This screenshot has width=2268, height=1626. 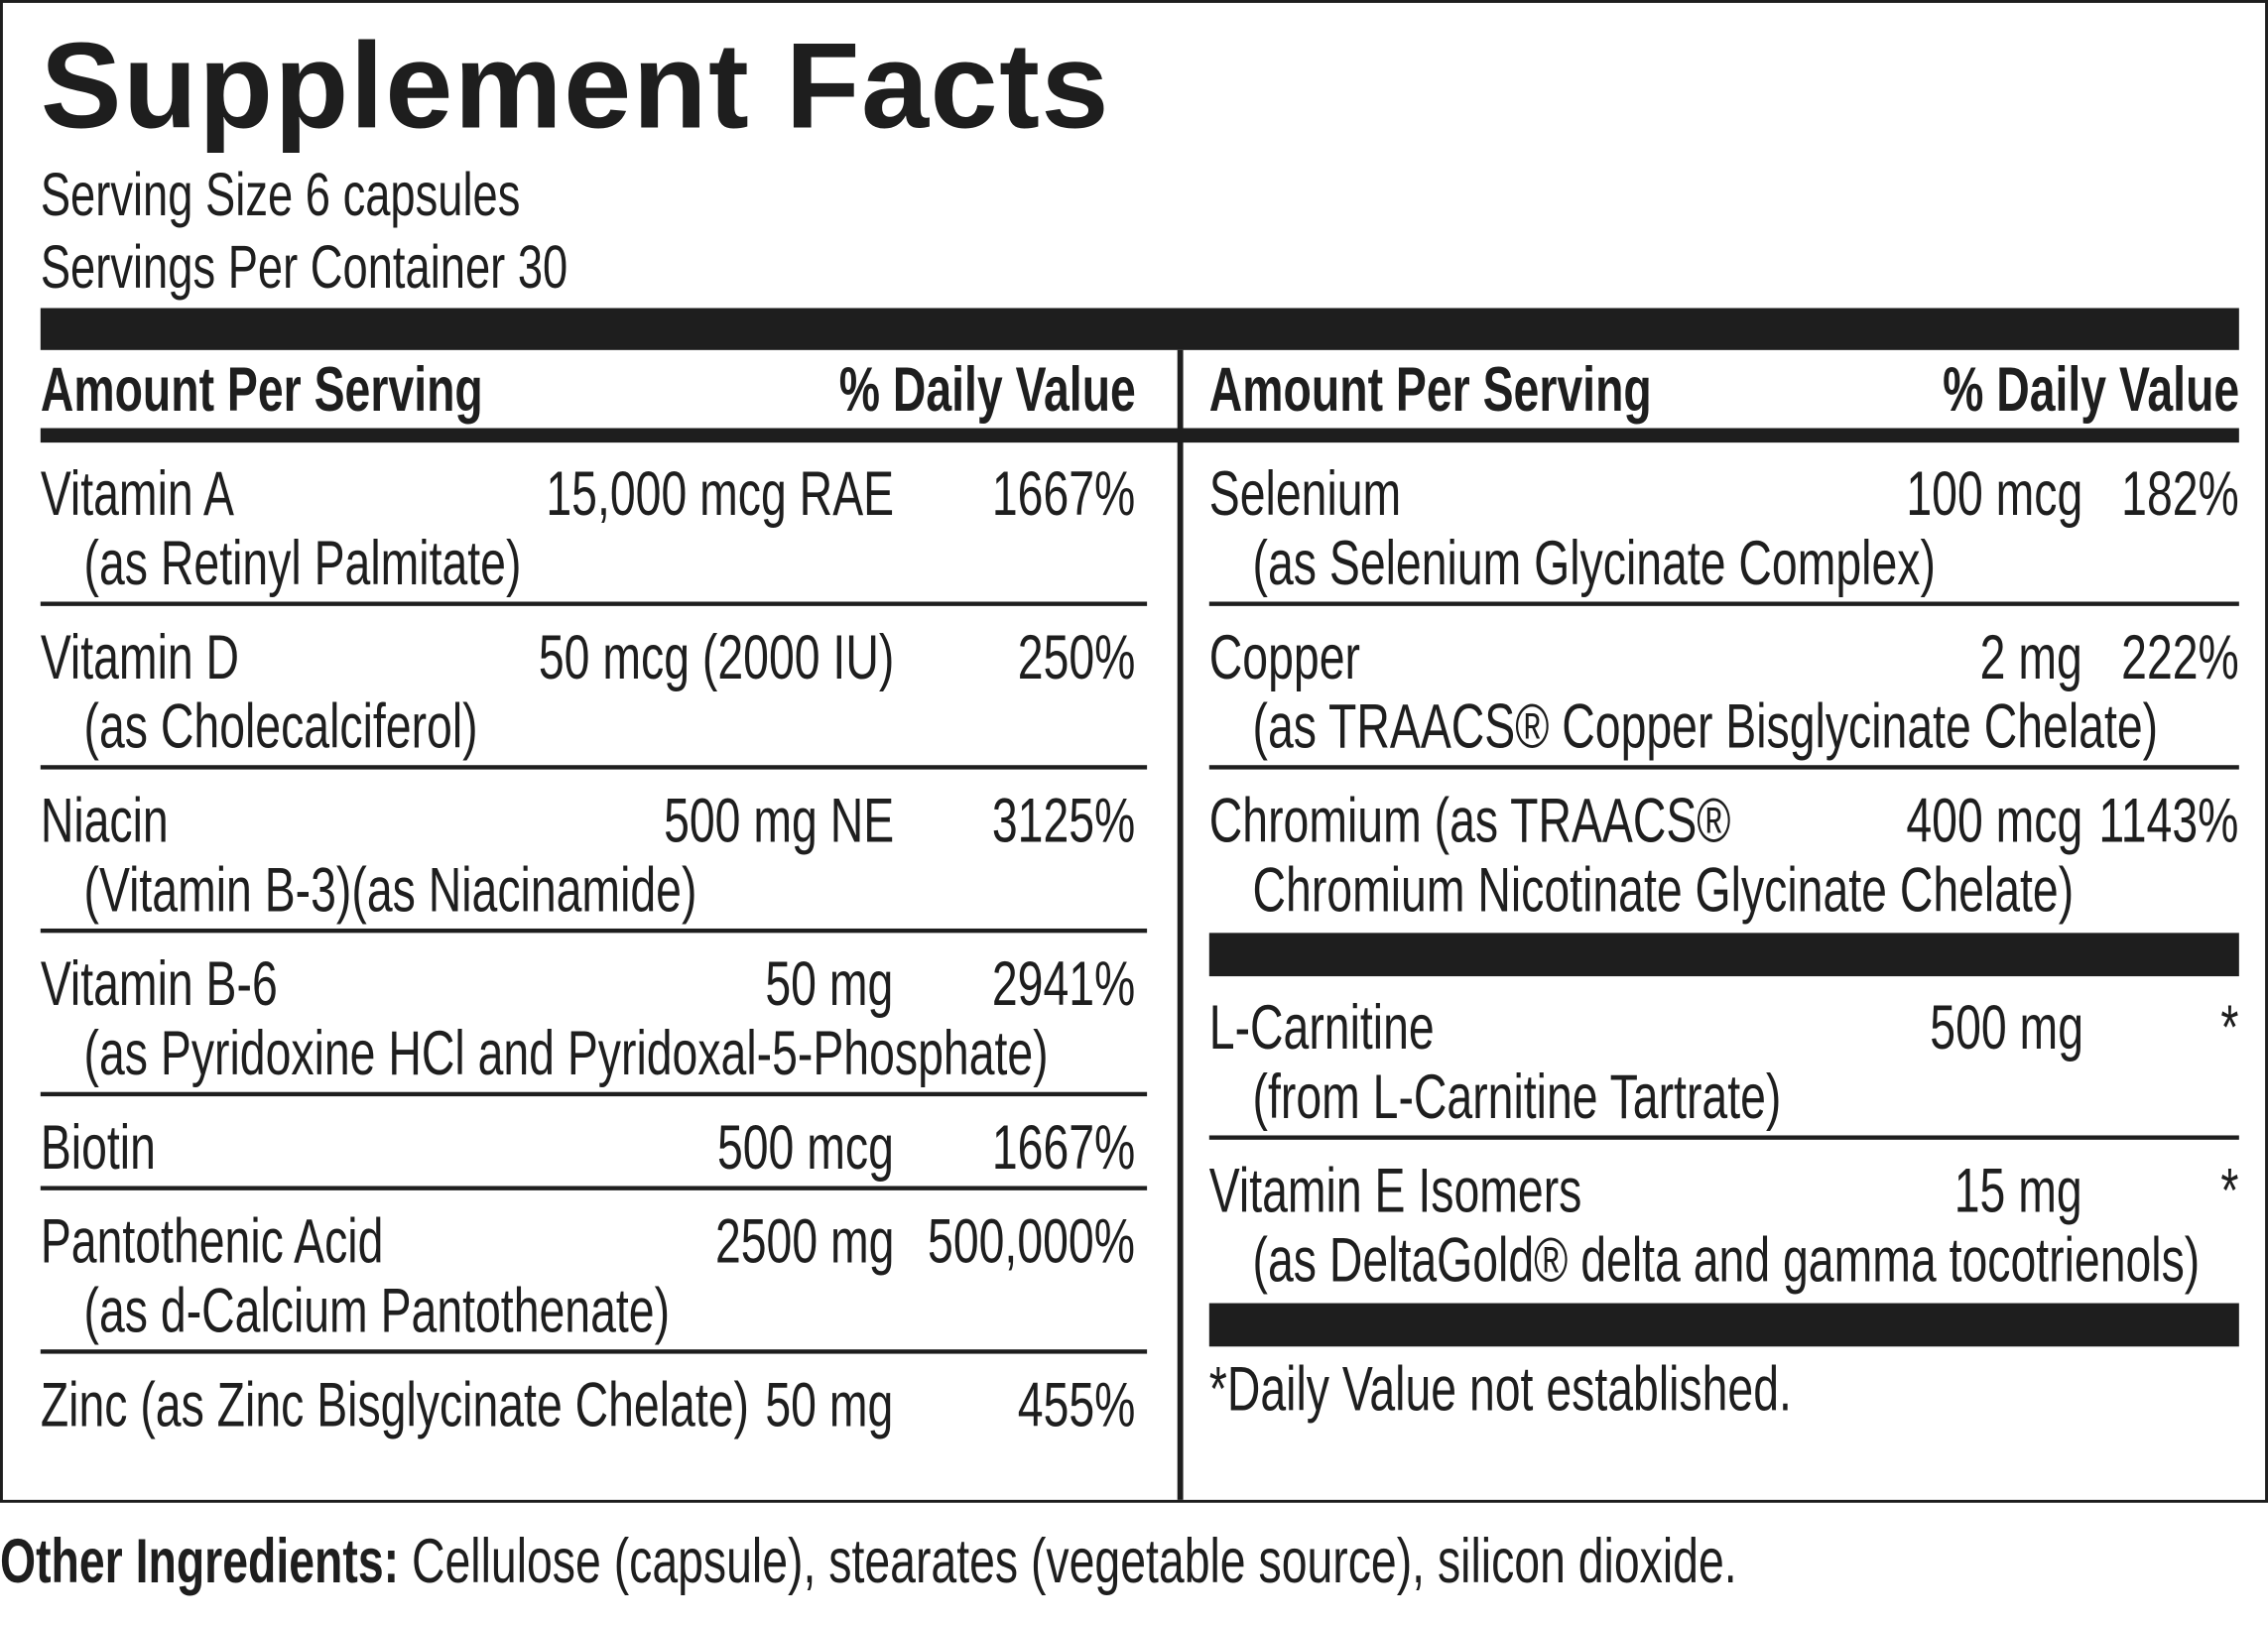 I want to click on serving-size: Serving Size 6 capsules, so click(x=280, y=194).